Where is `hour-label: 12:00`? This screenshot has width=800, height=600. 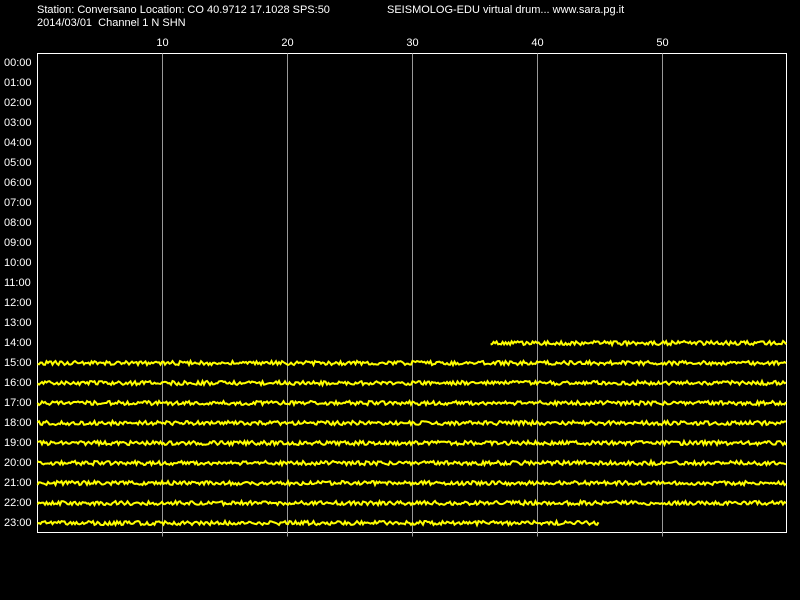
hour-label: 12:00 is located at coordinates (18, 303).